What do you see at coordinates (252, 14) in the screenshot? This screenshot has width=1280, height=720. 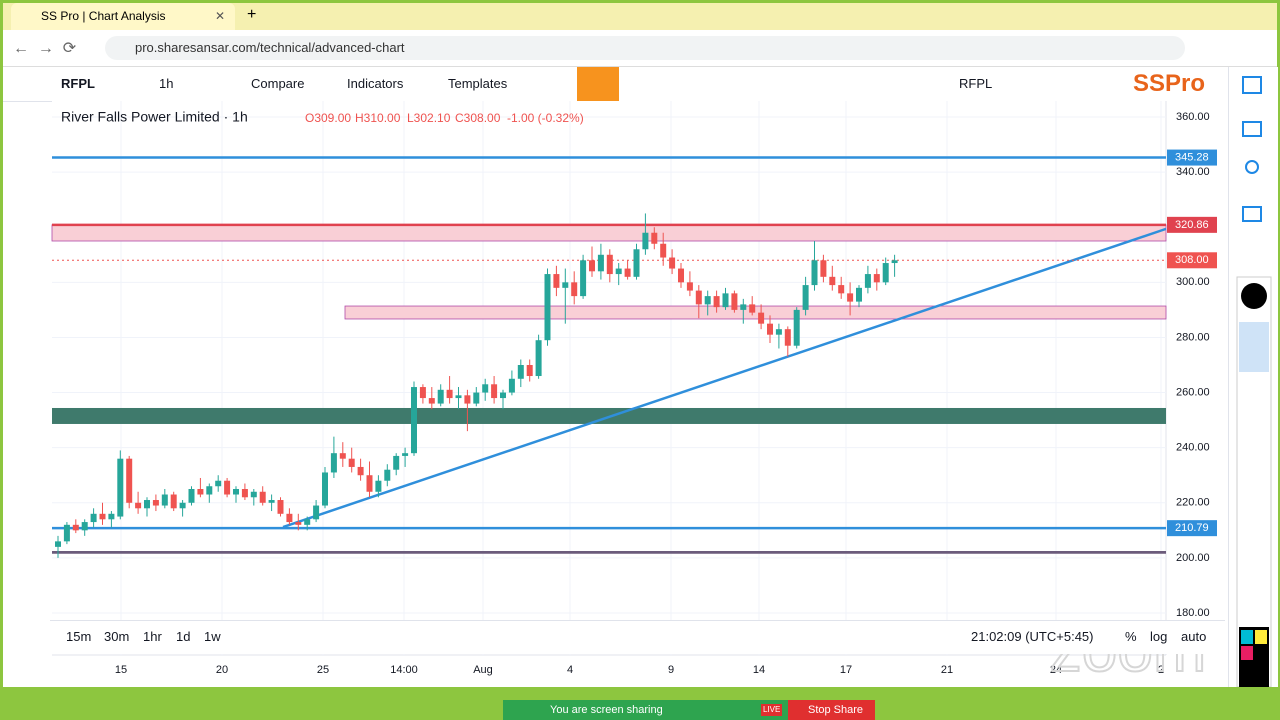 I see `new-tab: +` at bounding box center [252, 14].